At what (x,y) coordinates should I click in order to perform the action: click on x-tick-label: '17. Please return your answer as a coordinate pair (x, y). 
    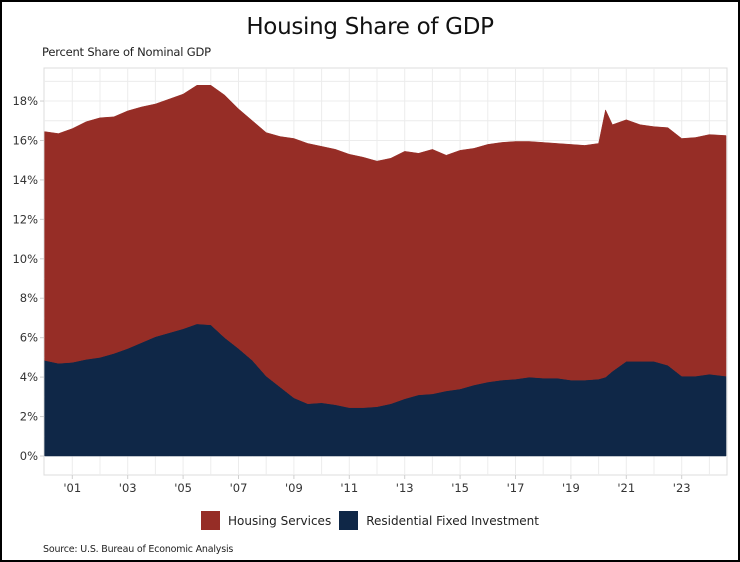
    Looking at the image, I should click on (516, 488).